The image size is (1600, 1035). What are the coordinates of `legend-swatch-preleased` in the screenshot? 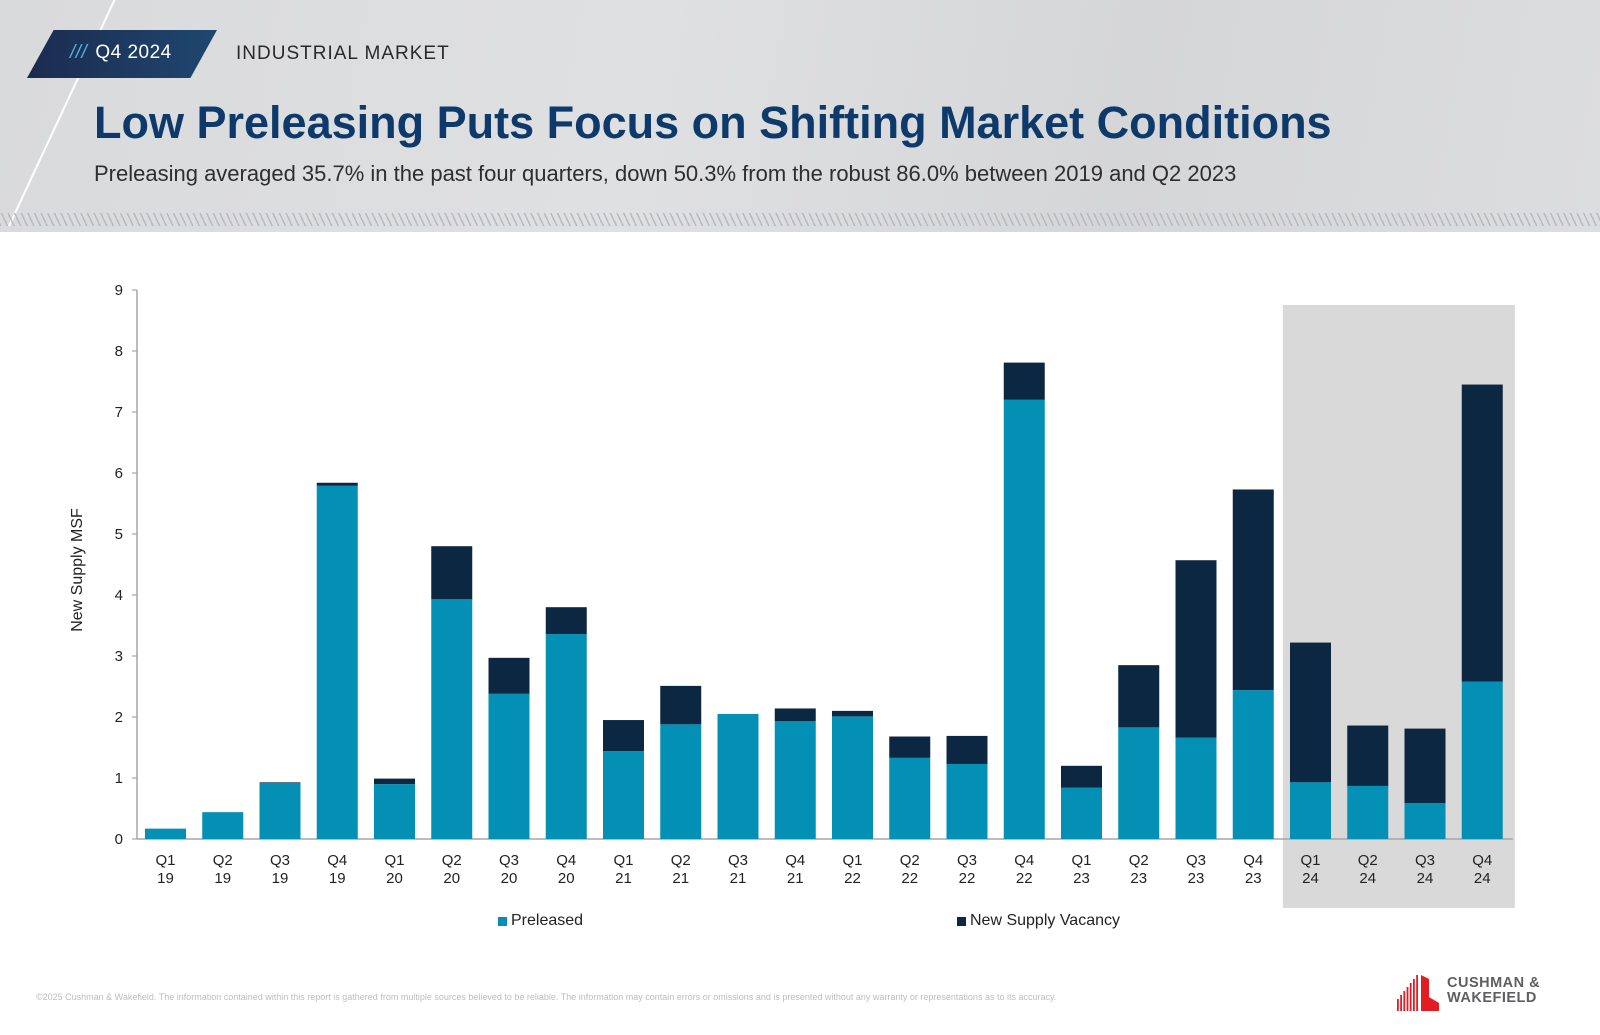 It's located at (502, 921).